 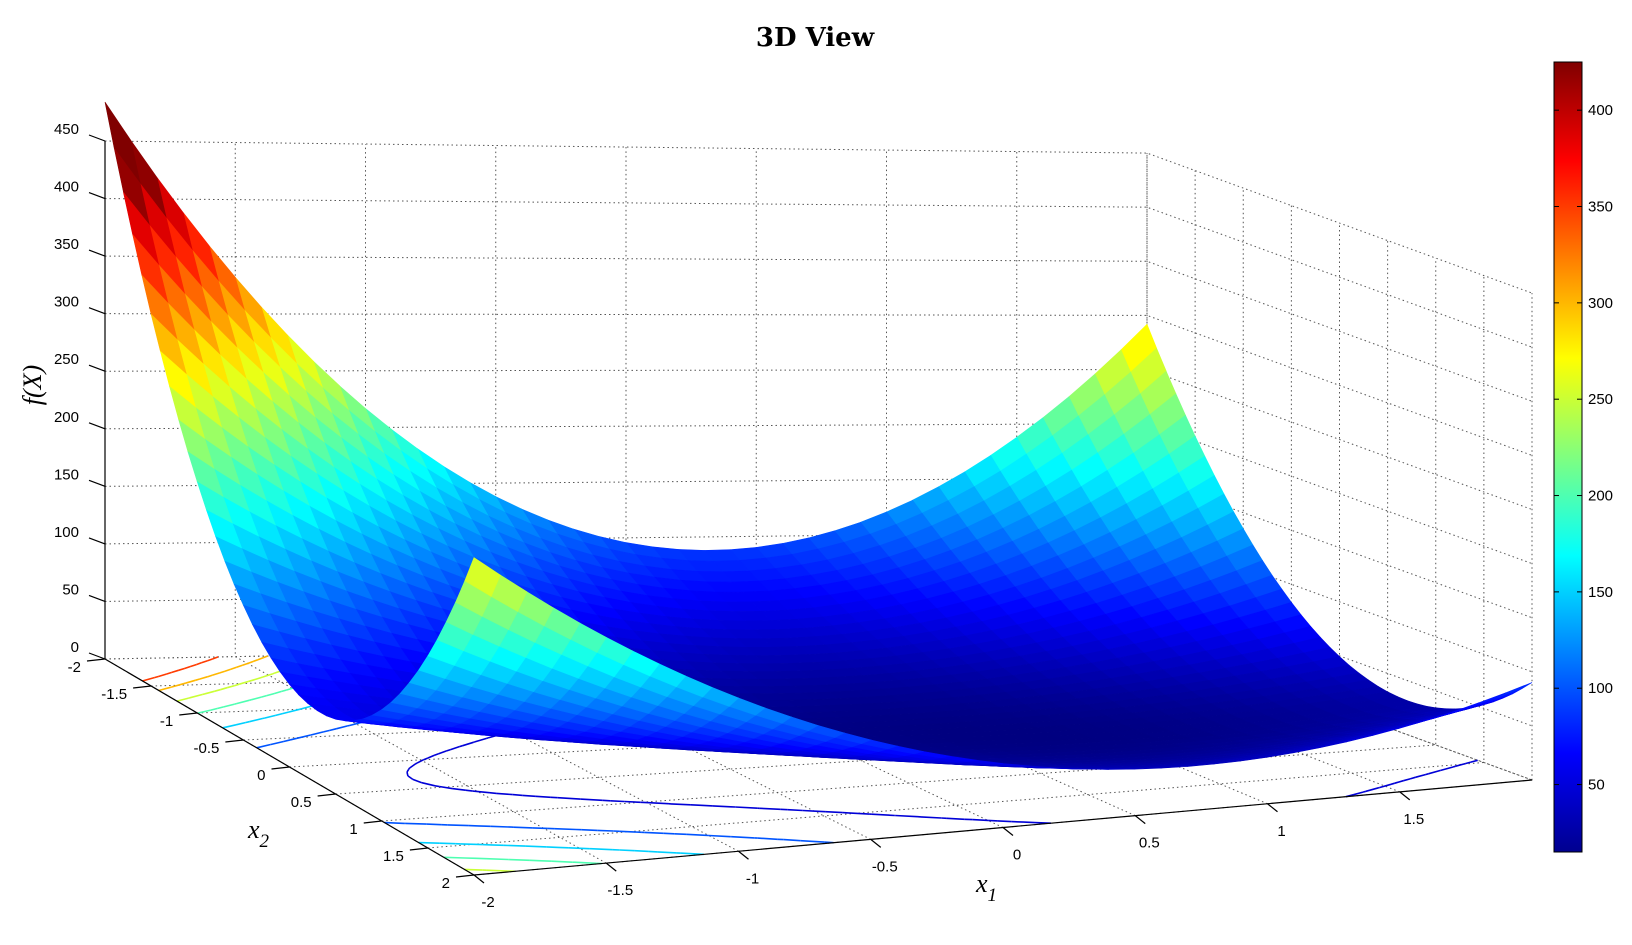 What do you see at coordinates (32, 385) in the screenshot?
I see `z-axis-label: f(X)` at bounding box center [32, 385].